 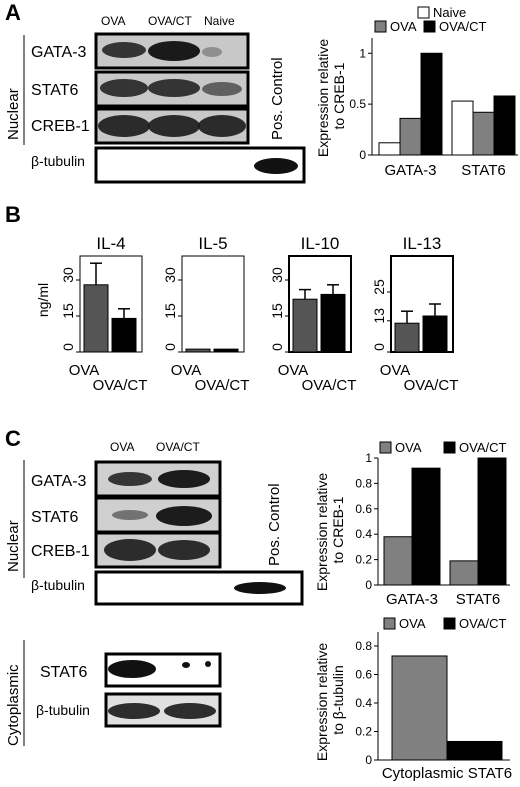 What do you see at coordinates (55, 517) in the screenshot?
I see `c-row-stat6: STAT6` at bounding box center [55, 517].